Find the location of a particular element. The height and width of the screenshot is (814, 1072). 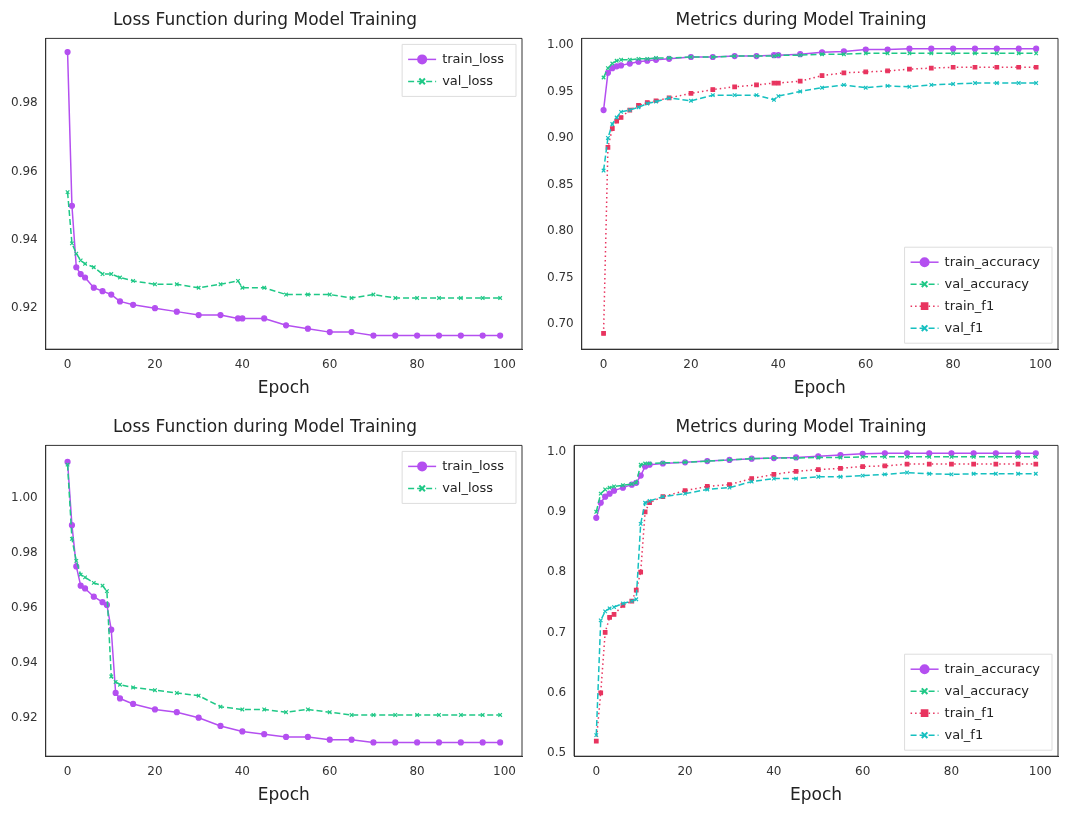

y-tick-label: 0.75 is located at coordinates (560, 276).